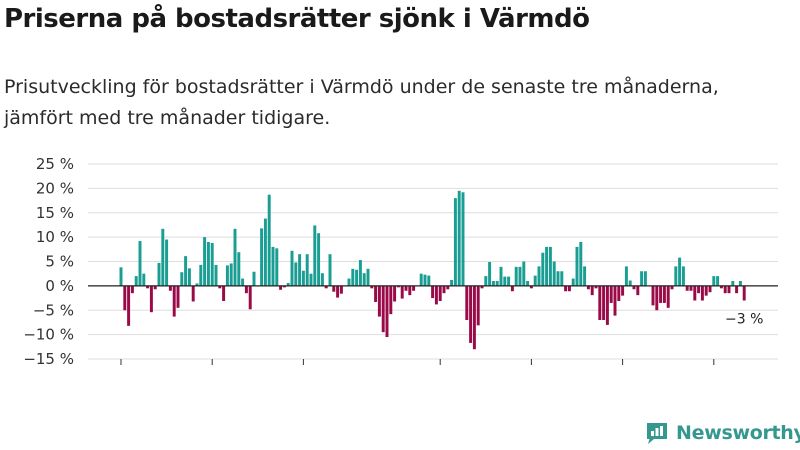 The width and height of the screenshot is (800, 450). I want to click on y-tick-label: 5 %, so click(59, 262).